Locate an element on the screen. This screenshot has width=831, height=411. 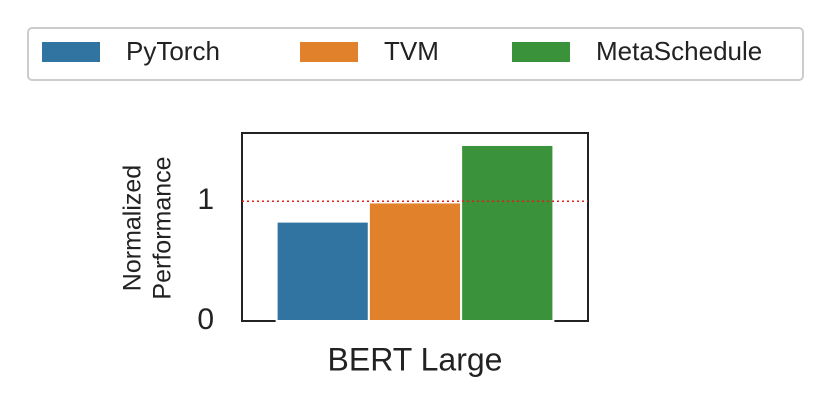
y-axis-label: Performance is located at coordinates (163, 227).